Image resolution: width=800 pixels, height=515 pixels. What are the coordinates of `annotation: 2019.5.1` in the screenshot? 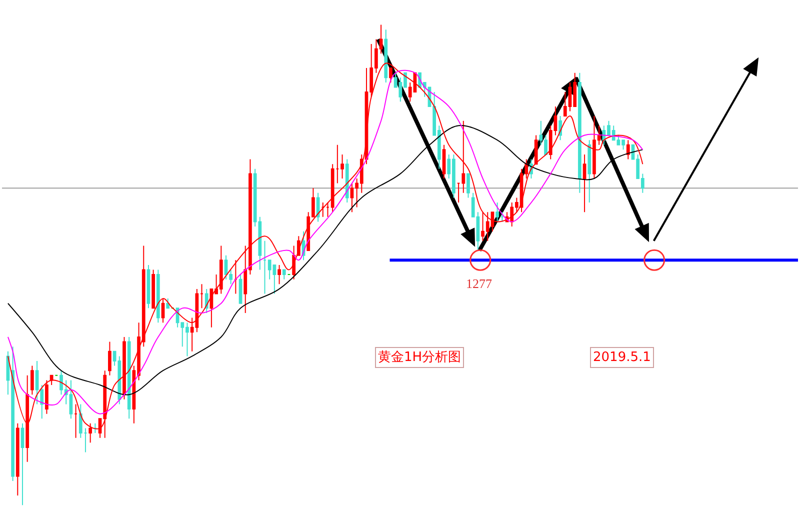 It's located at (622, 357).